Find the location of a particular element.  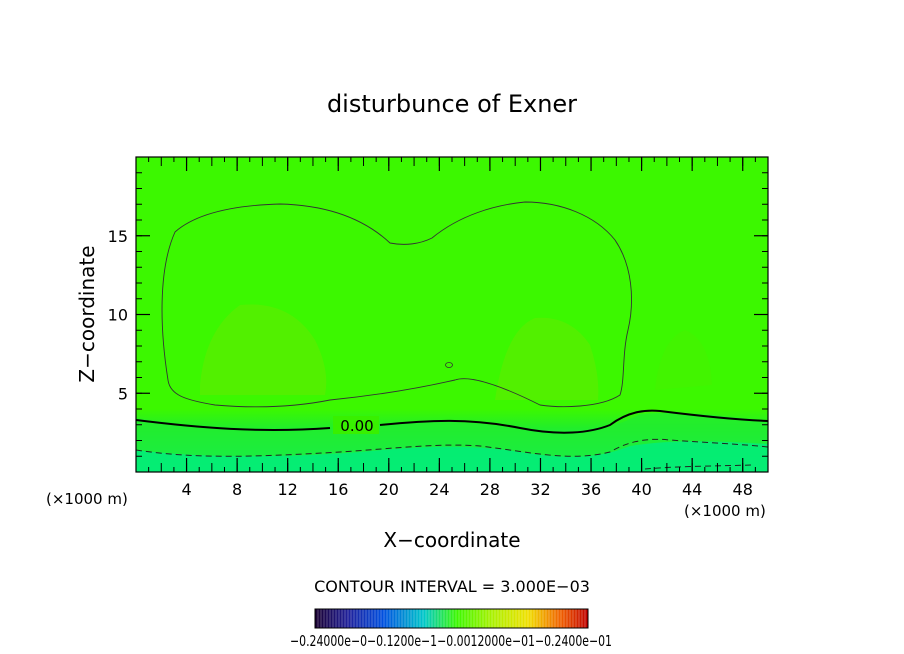

x-unit-right: (×1000 m) is located at coordinates (725, 511).